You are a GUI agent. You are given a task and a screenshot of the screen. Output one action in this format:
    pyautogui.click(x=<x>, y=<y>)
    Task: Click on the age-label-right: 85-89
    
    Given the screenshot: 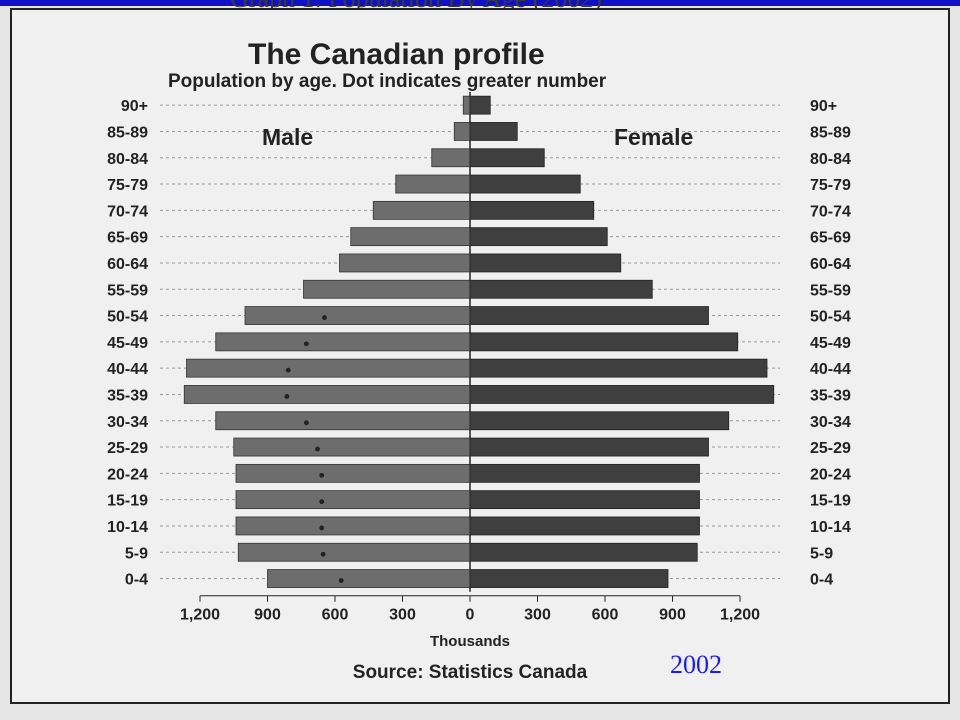 What is the action you would take?
    pyautogui.click(x=830, y=132)
    